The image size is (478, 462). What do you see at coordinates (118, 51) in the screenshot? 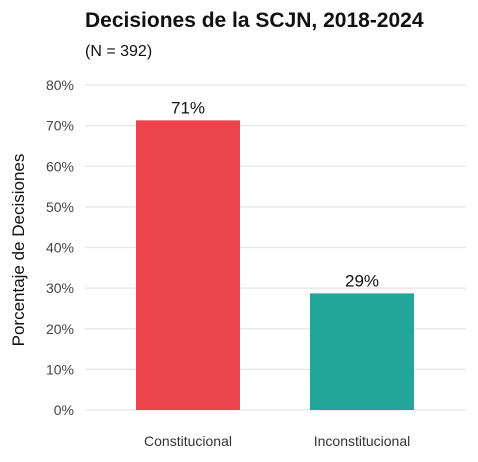
I see `chart-subtitle: (N = 392)` at bounding box center [118, 51].